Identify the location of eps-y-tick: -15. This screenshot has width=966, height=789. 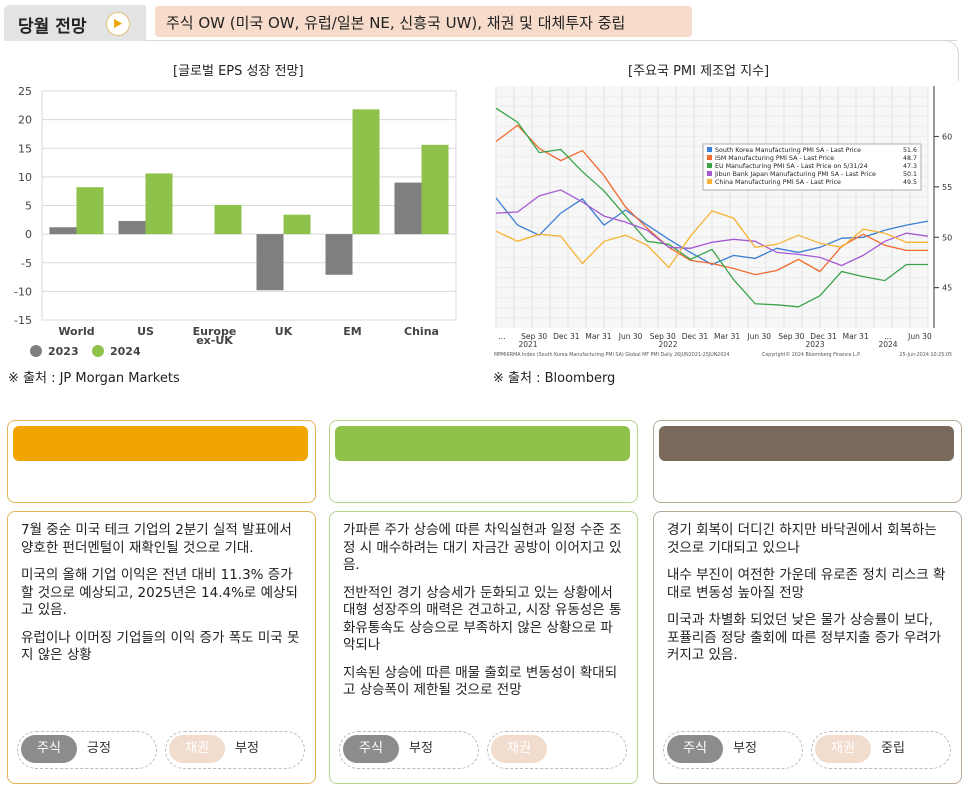
(23, 320).